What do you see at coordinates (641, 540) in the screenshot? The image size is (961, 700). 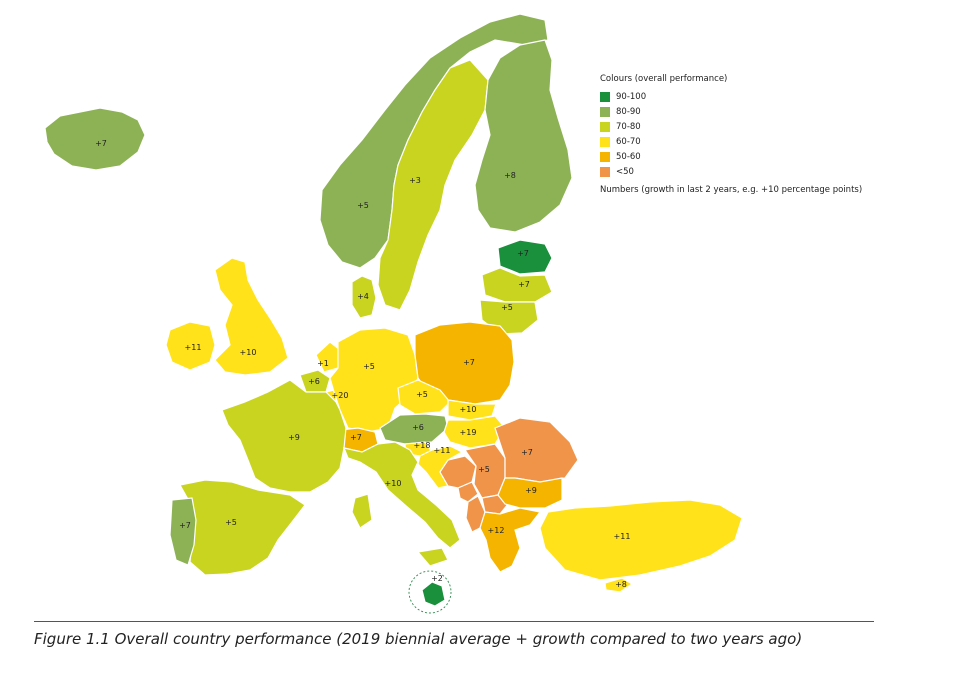 I see `country-turkey` at bounding box center [641, 540].